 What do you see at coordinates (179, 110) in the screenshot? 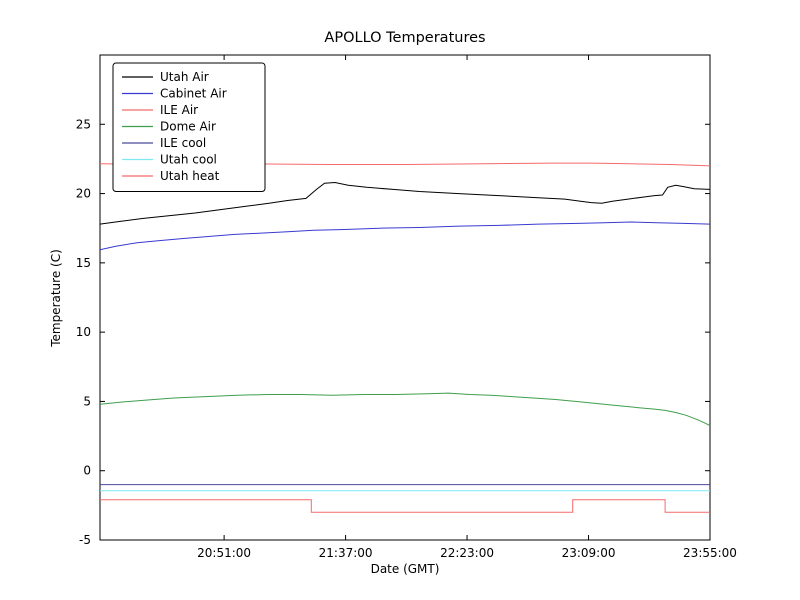
I see `legend-label-ile-air: ILE Air` at bounding box center [179, 110].